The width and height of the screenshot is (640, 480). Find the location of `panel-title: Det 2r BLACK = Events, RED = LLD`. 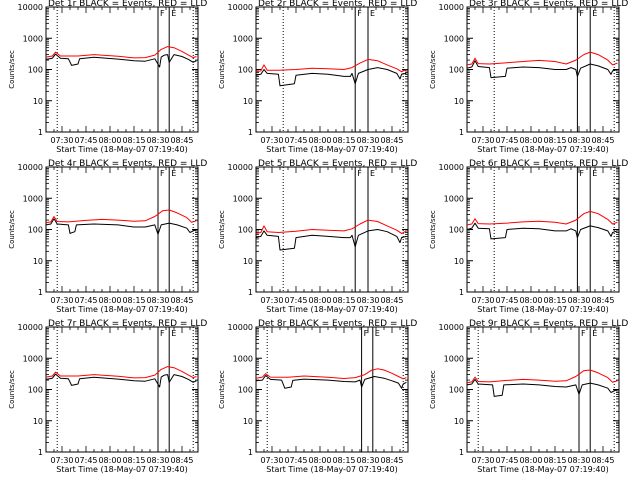

panel-title: Det 2r BLACK = Events, RED = LLD is located at coordinates (337, 4).